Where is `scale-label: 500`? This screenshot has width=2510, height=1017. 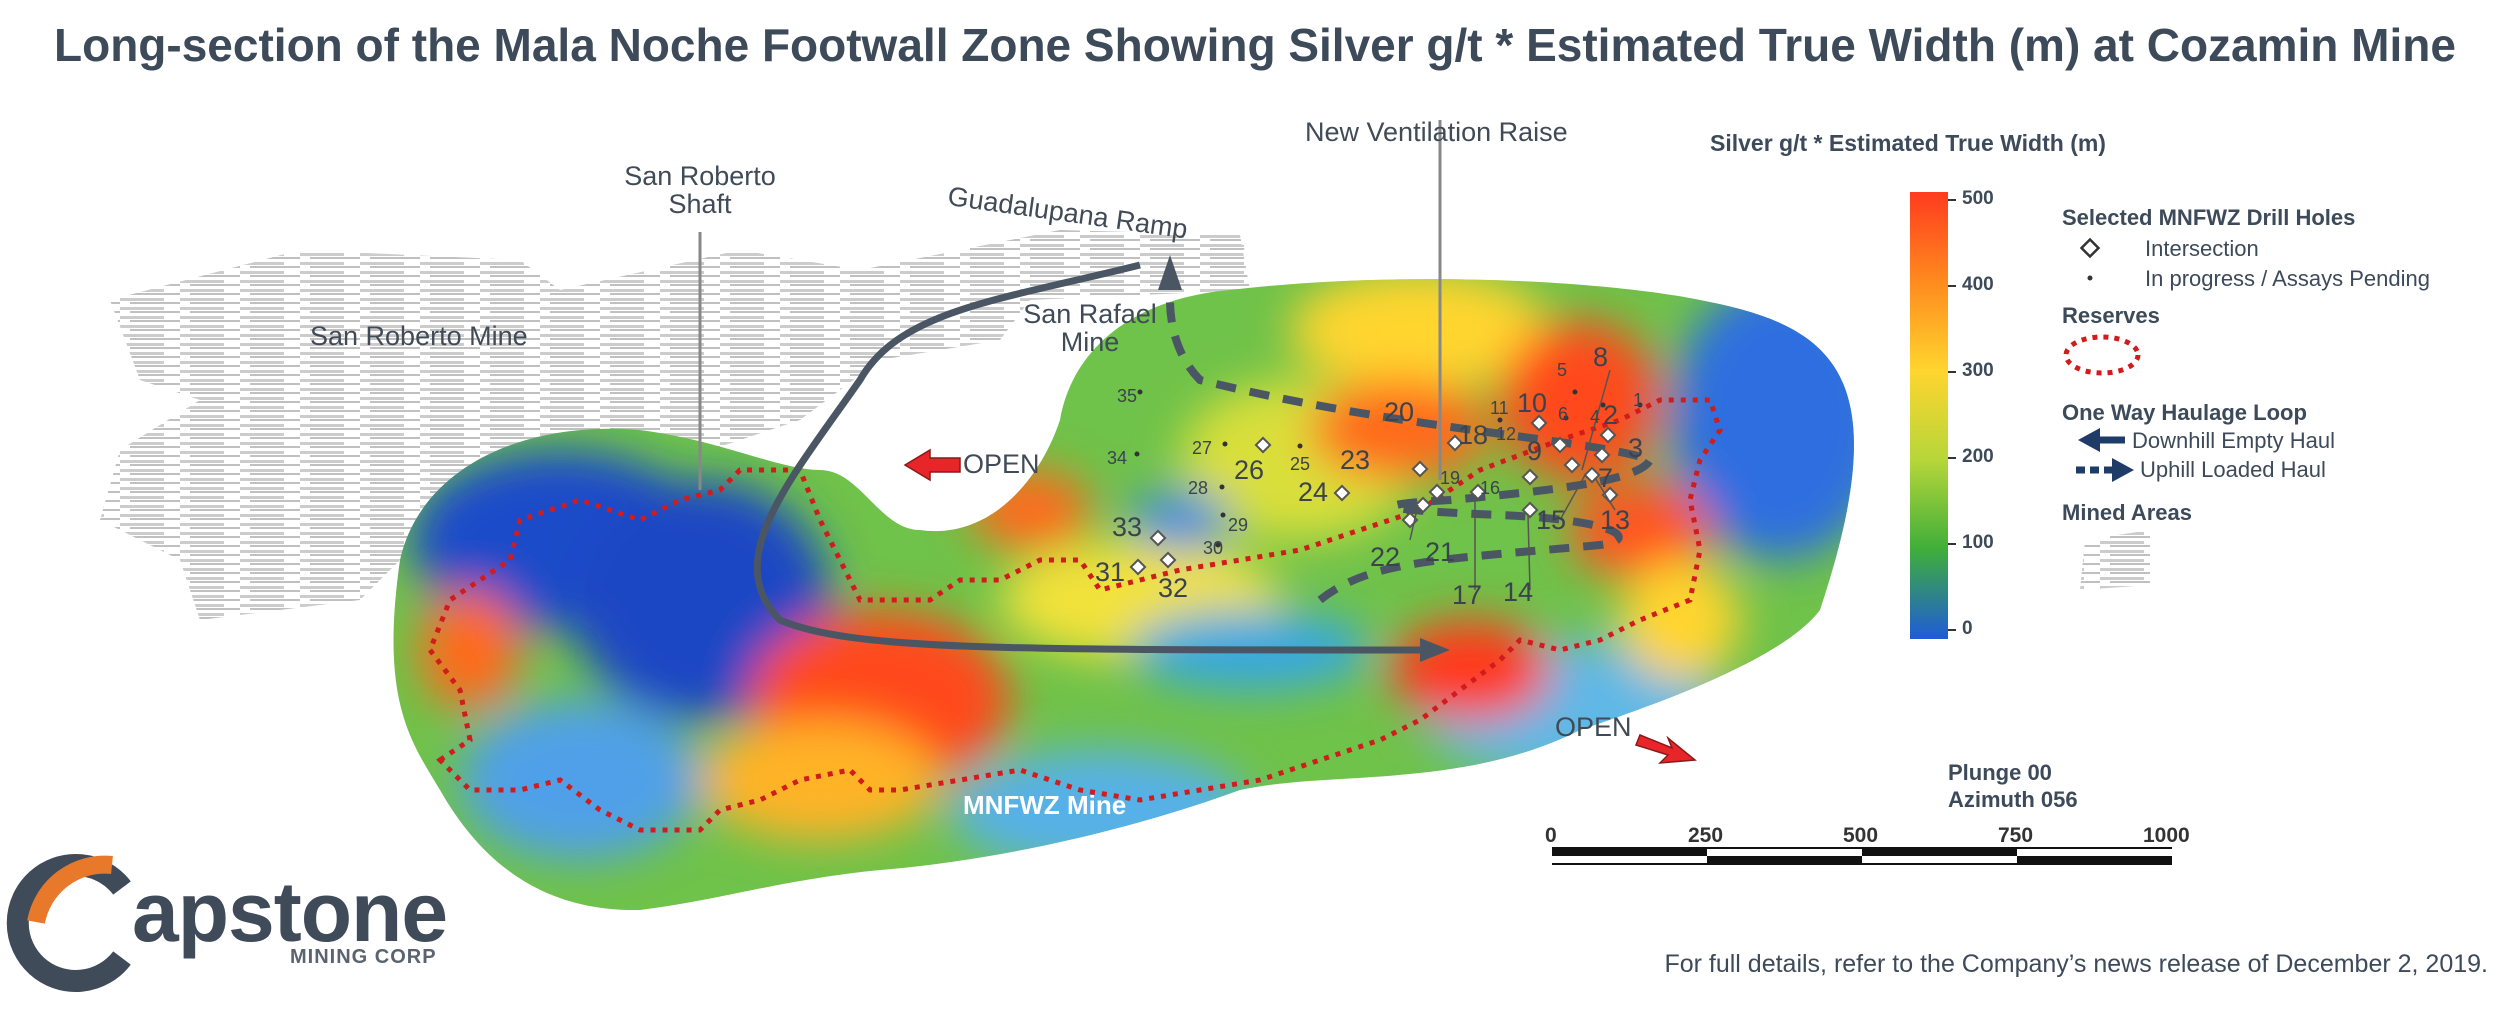
scale-label: 500 is located at coordinates (1861, 835).